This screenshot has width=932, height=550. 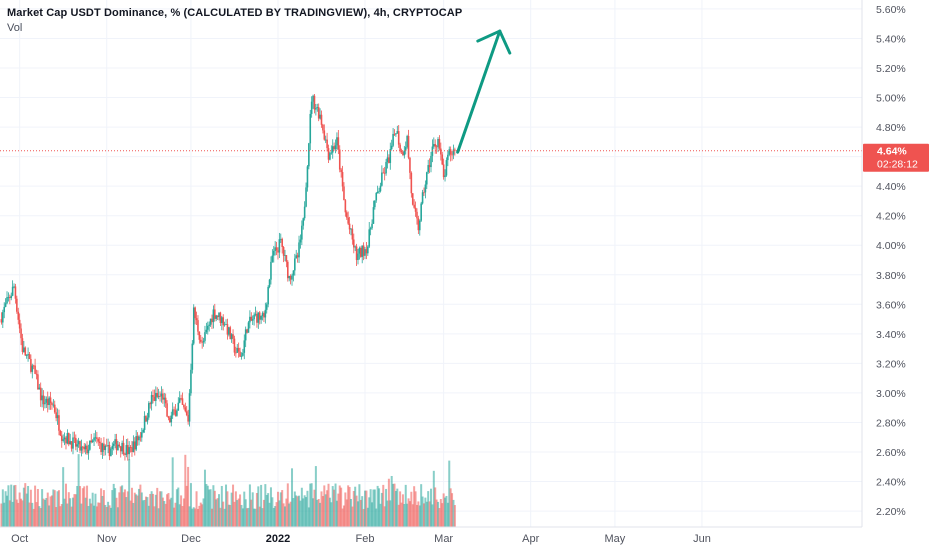 What do you see at coordinates (615, 539) in the screenshot?
I see `time-tick-label: May` at bounding box center [615, 539].